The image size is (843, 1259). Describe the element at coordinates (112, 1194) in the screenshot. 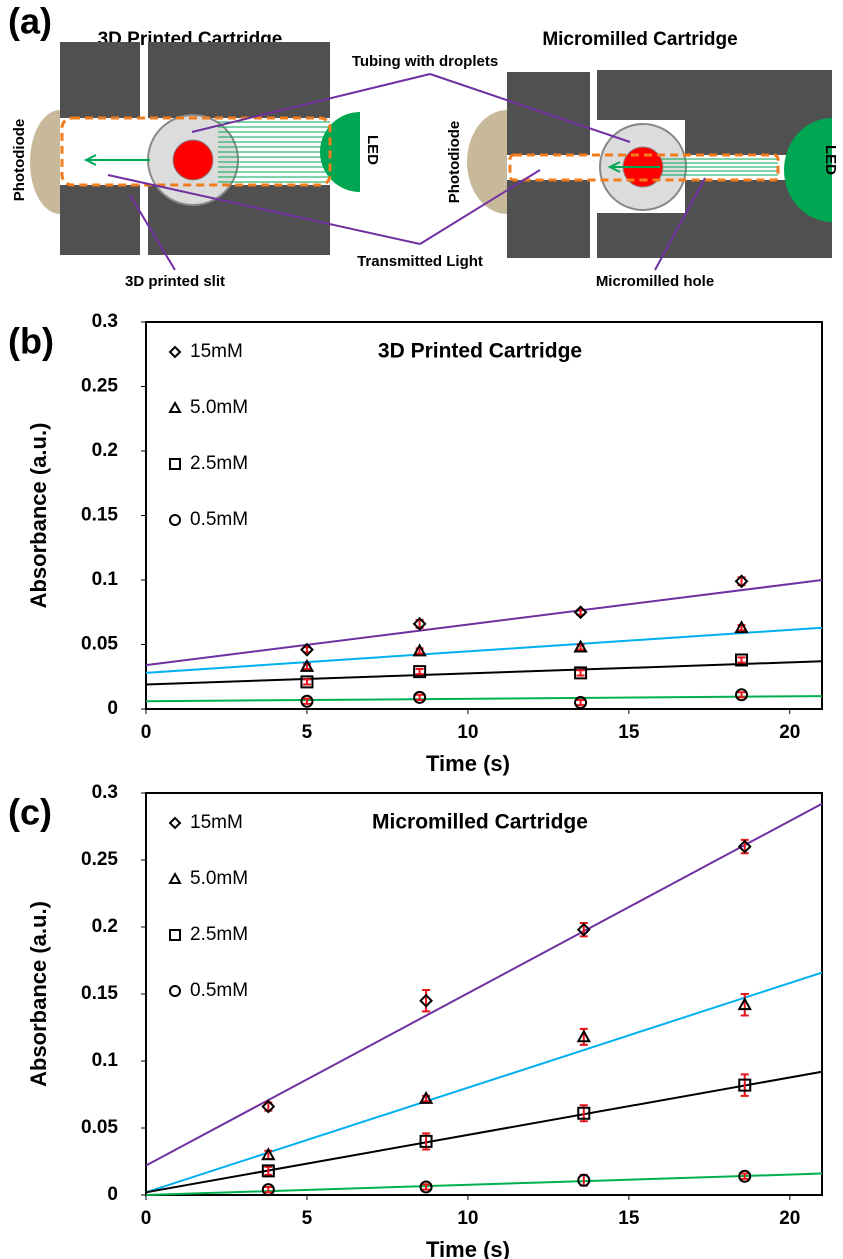

I see `y-tick-label: 0` at that location.